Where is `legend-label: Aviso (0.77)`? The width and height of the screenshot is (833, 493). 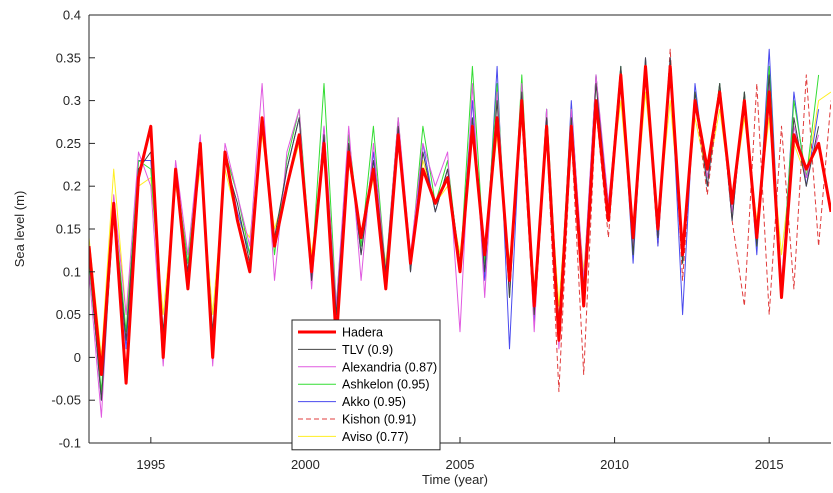 legend-label: Aviso (0.77) is located at coordinates (375, 437).